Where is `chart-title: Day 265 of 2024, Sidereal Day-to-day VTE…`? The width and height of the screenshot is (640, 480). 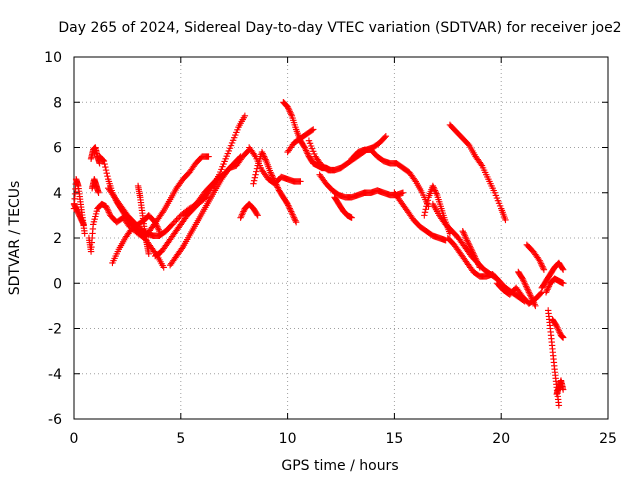
chart-title: Day 265 of 2024, Sidereal Day-to-day VTE… is located at coordinates (339, 28).